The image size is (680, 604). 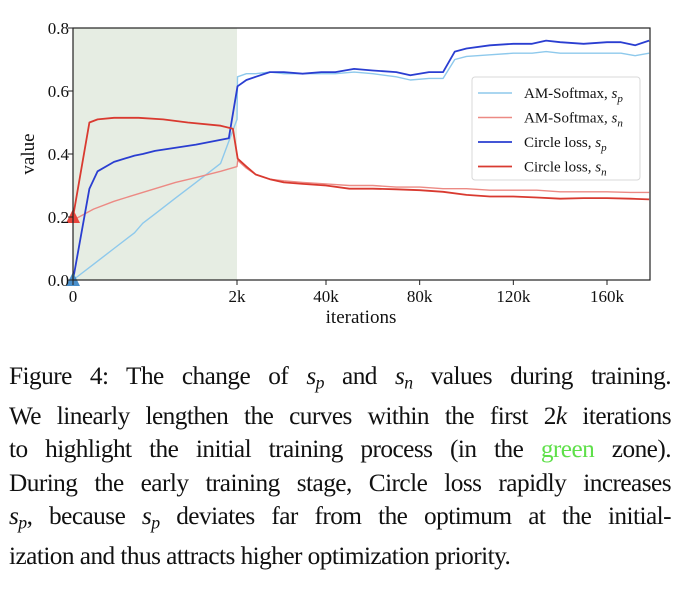 I want to click on x-tick-label: 2k, so click(x=238, y=296).